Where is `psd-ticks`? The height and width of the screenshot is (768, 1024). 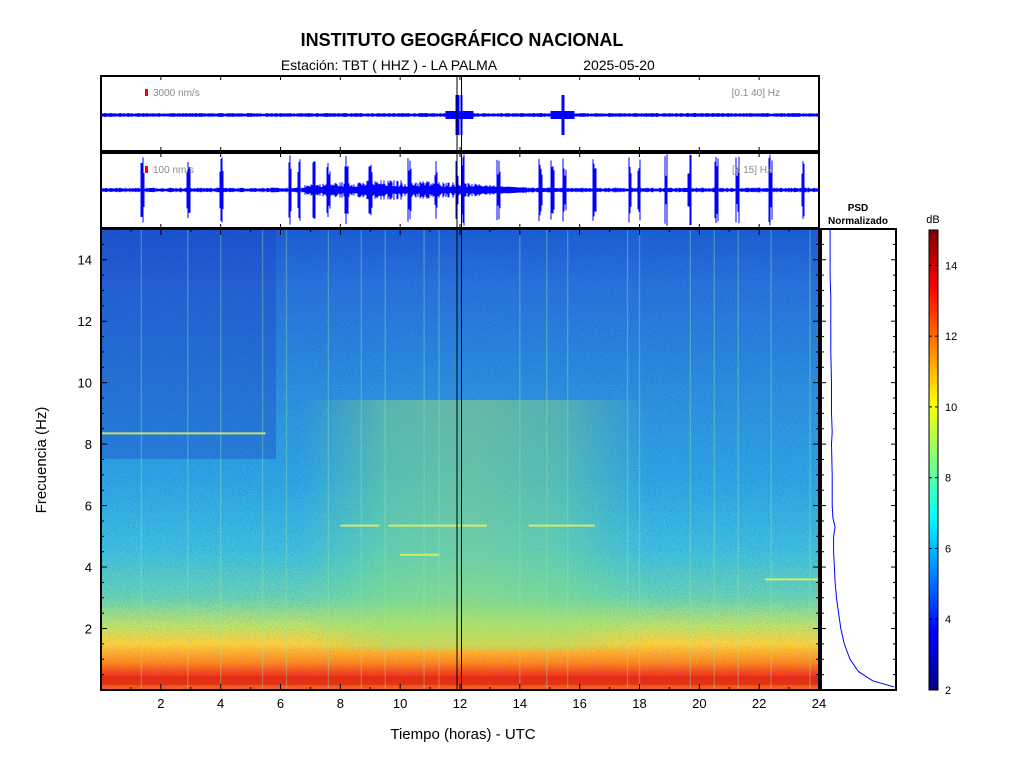
psd-ticks is located at coordinates (858, 459).